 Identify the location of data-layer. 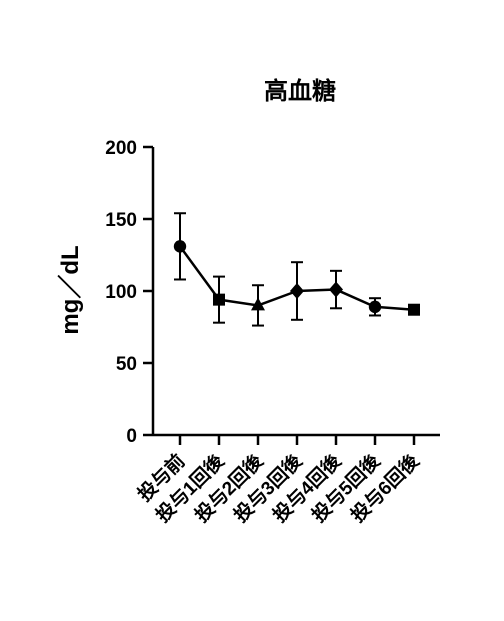
(296, 269).